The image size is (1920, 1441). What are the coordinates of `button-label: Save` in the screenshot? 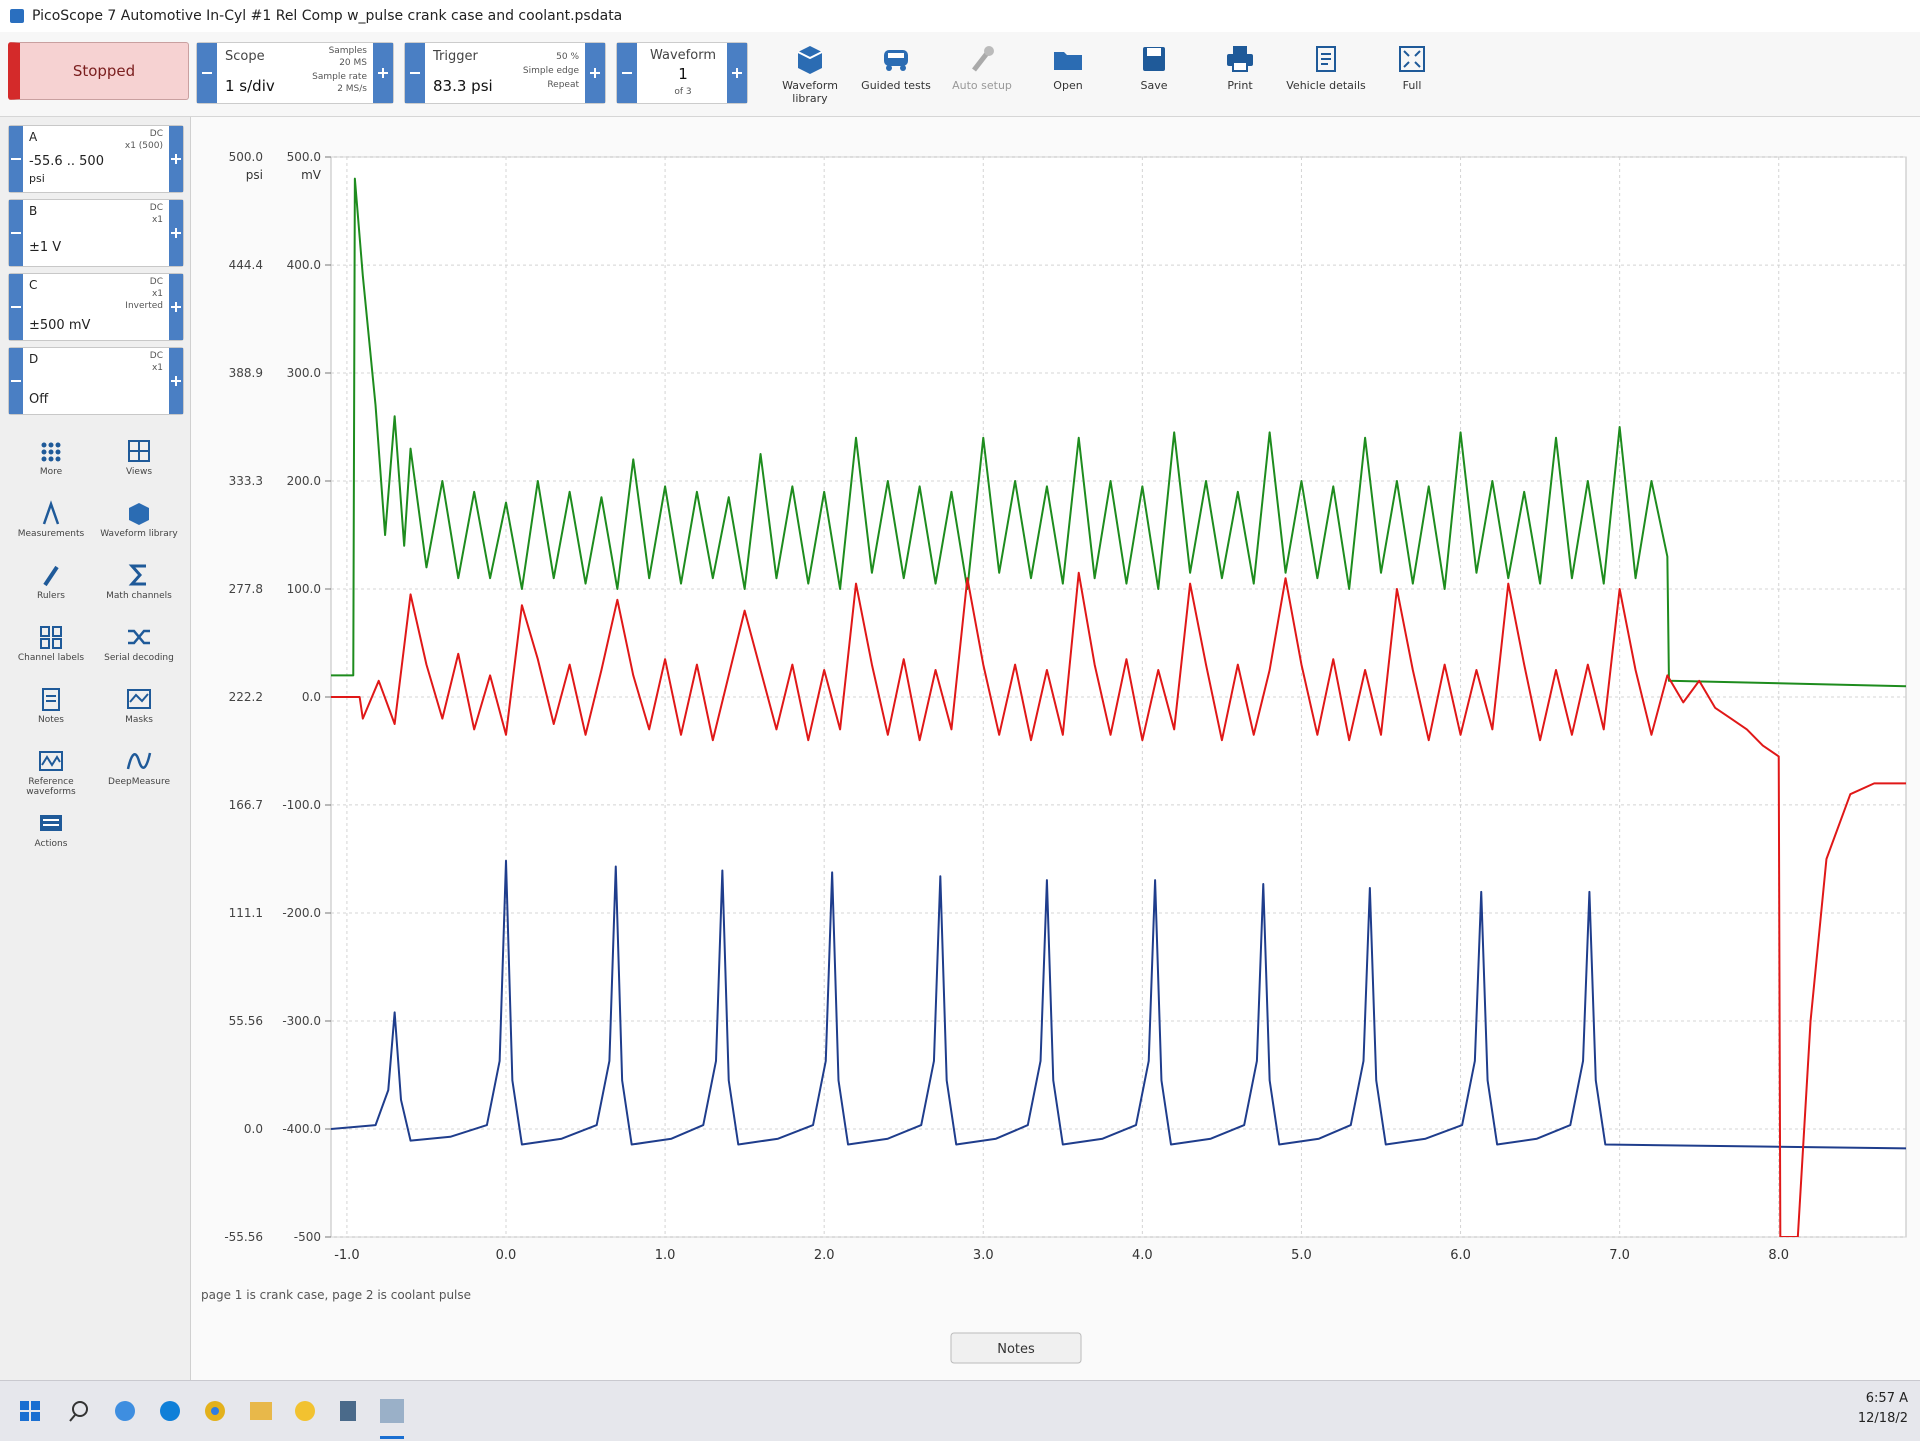 It's located at (1154, 85).